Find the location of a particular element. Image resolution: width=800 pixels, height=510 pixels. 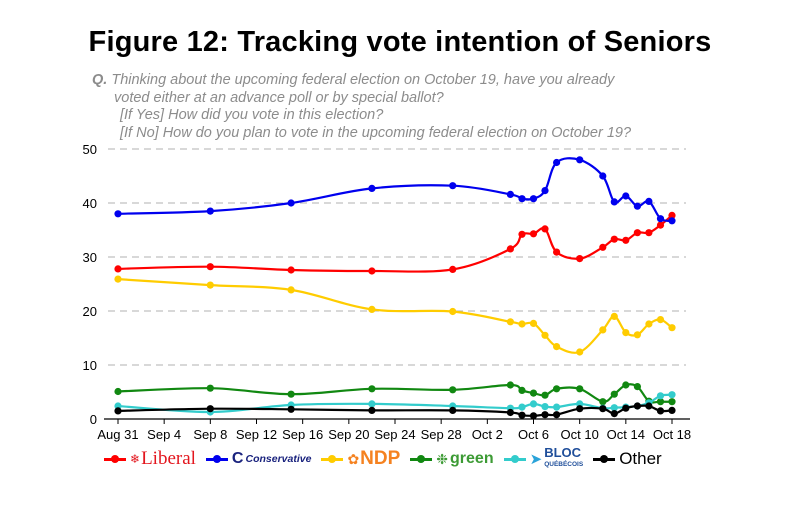

legend-label-bloc: BLOC QUÉBÉCOIS is located at coordinates (564, 458).